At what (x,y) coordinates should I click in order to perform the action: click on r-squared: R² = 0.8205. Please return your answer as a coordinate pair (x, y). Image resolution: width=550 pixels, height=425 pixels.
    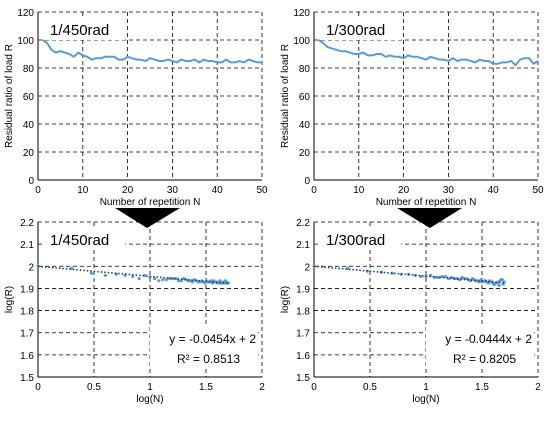
    Looking at the image, I should click on (484, 359).